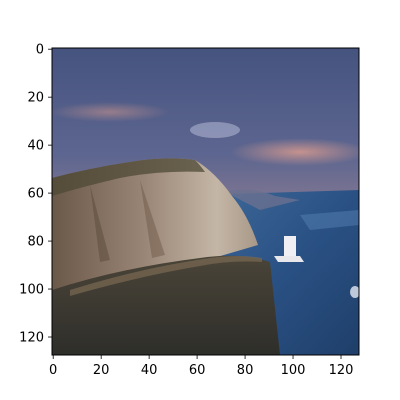 The height and width of the screenshot is (400, 400). What do you see at coordinates (128, 177) in the screenshot?
I see `cliff-vegetation` at bounding box center [128, 177].